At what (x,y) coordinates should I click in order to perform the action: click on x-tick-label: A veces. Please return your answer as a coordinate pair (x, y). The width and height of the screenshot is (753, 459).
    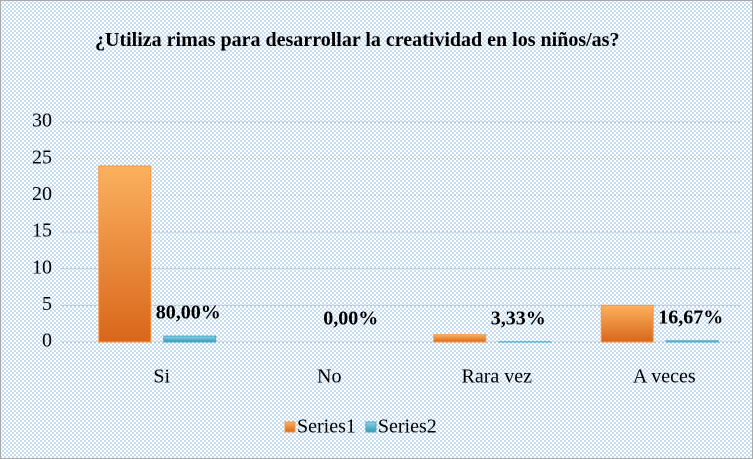
    Looking at the image, I should click on (664, 377).